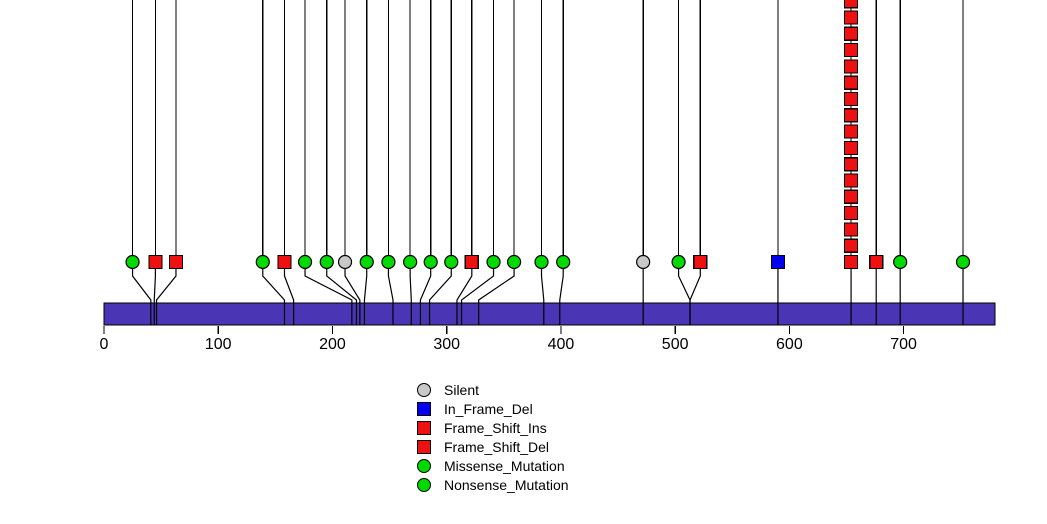 This screenshot has width=1047, height=524. Describe the element at coordinates (549, 314) in the screenshot. I see `protein-bar` at that location.